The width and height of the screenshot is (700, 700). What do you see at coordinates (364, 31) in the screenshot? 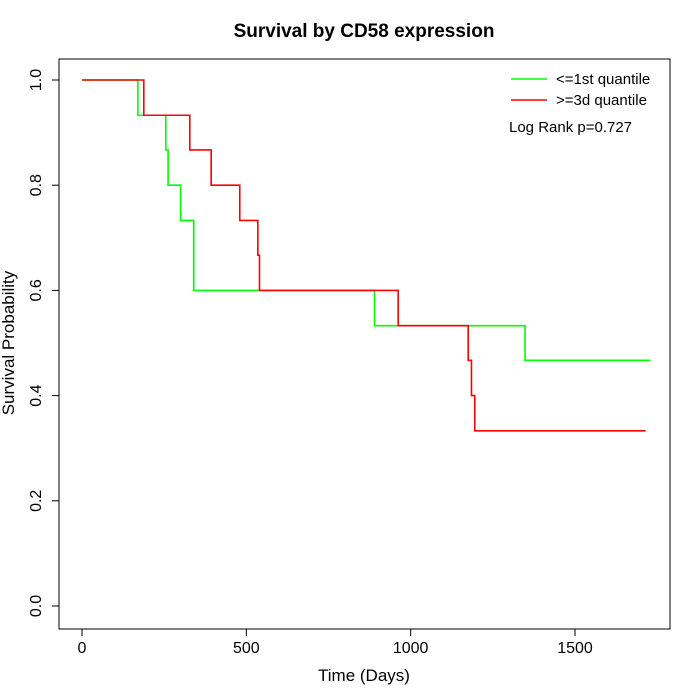
I see `chart-title: Survival by CD58 expression` at bounding box center [364, 31].